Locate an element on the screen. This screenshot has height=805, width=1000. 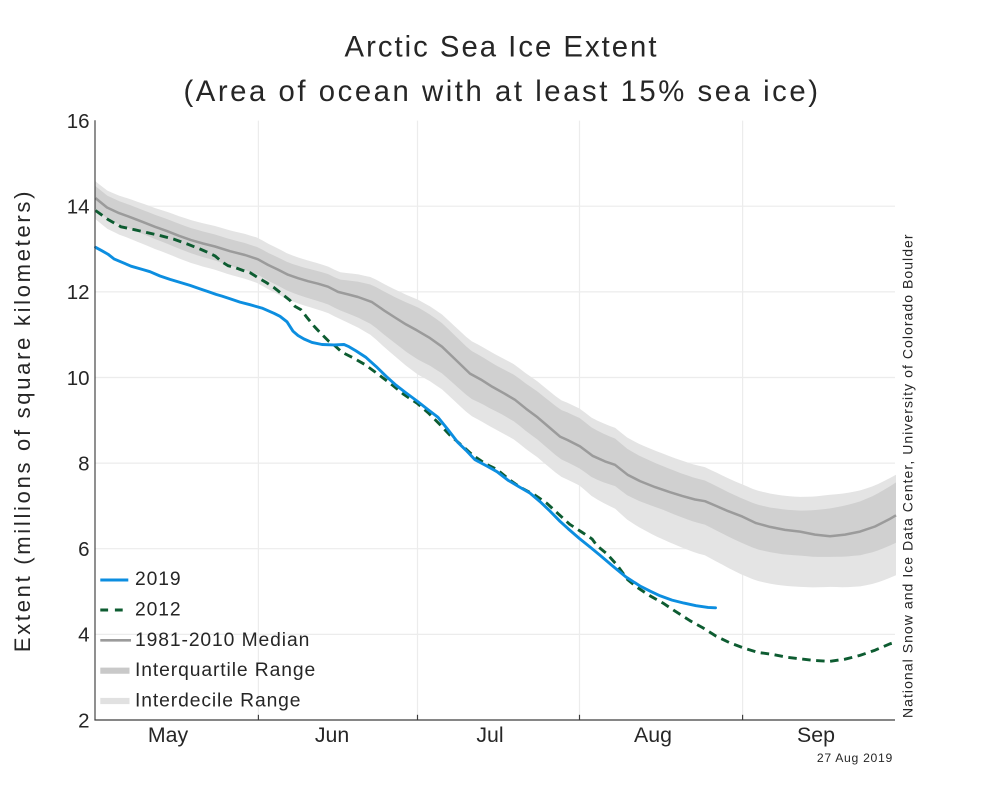
svg-text: Jun is located at coordinates (332, 735).